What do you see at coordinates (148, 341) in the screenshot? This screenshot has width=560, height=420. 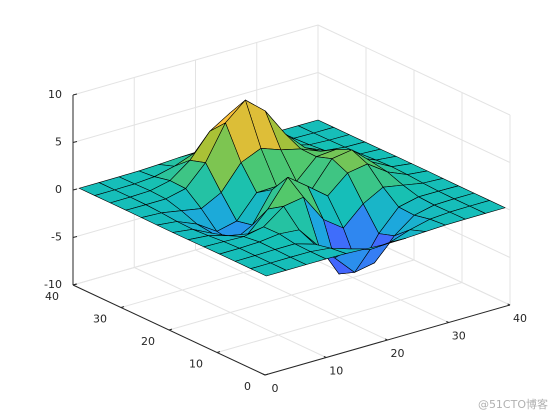 I see `y-tick-label: 20` at bounding box center [148, 341].